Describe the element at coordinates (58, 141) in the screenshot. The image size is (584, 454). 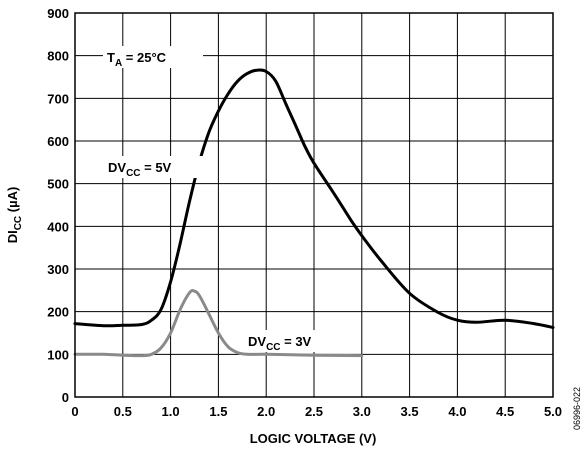
I see `y-tick-label: 600` at that location.